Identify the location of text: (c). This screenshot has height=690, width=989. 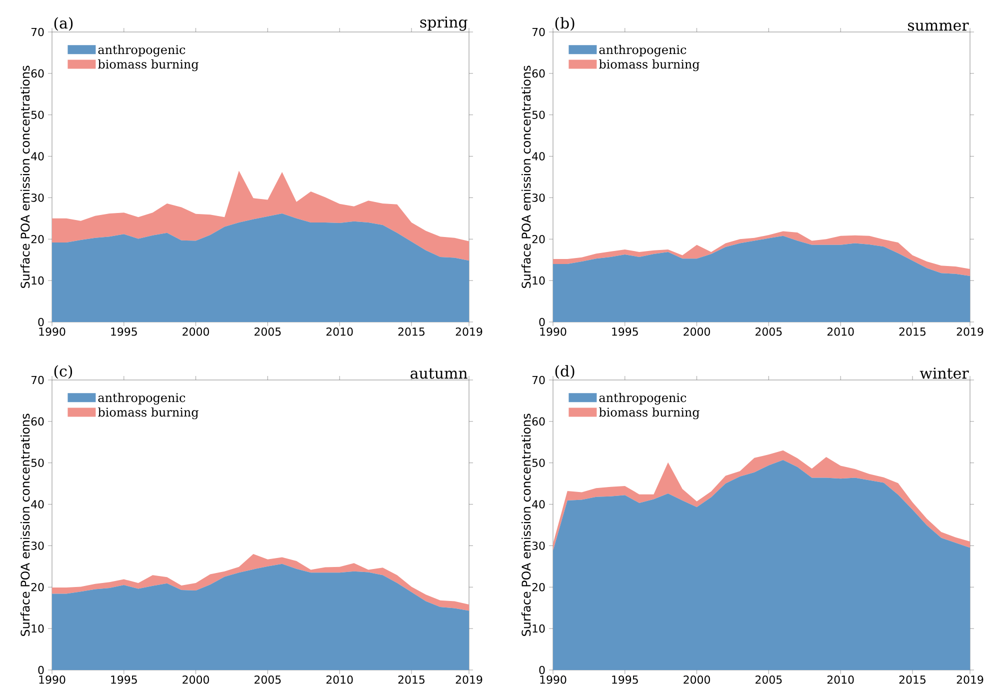
(63, 372).